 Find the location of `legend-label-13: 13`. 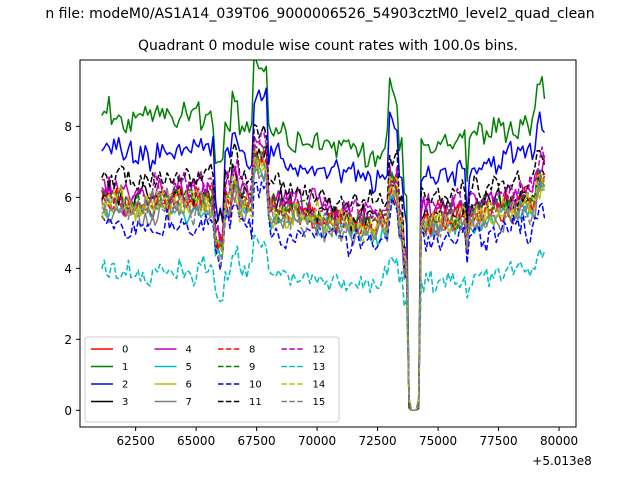

legend-label-13: 13 is located at coordinates (319, 367).